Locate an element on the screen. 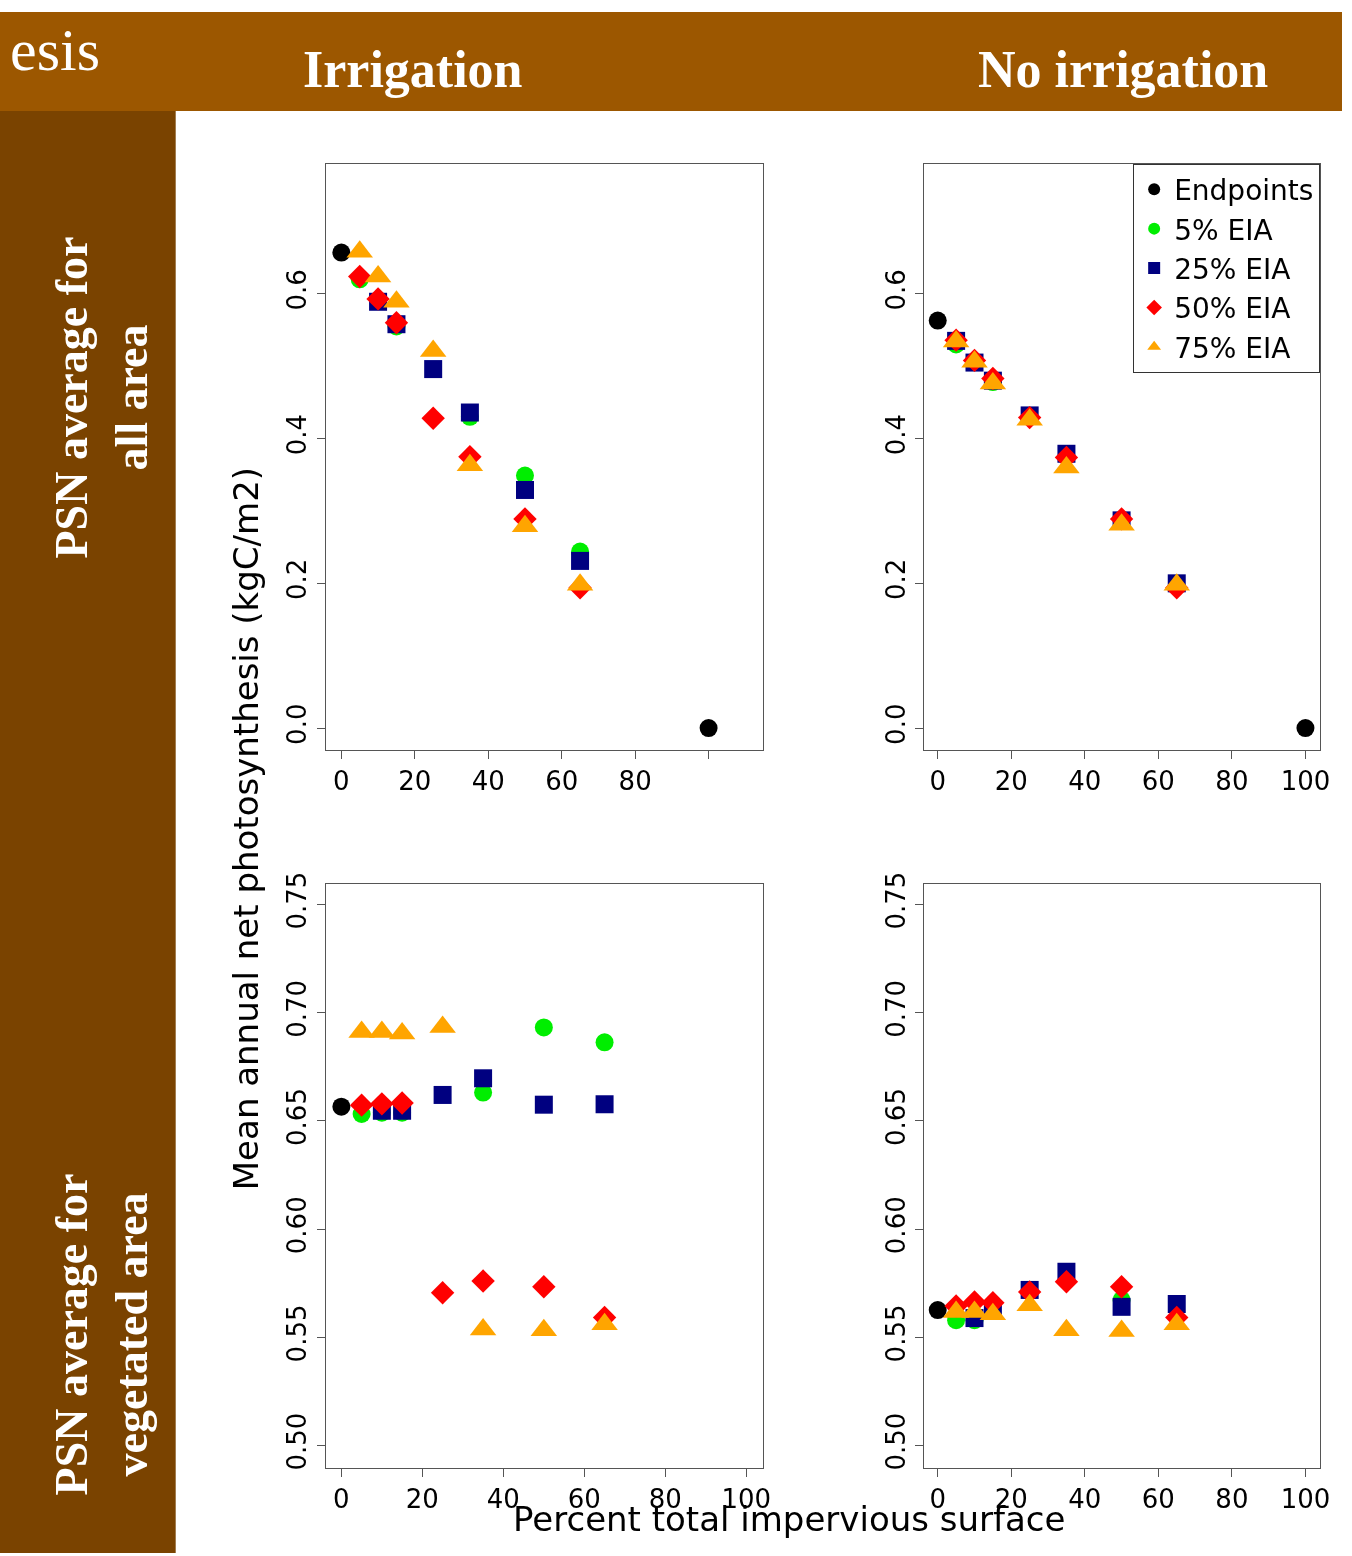  text: PSN average for vegetated area is located at coordinates (101, 1334).